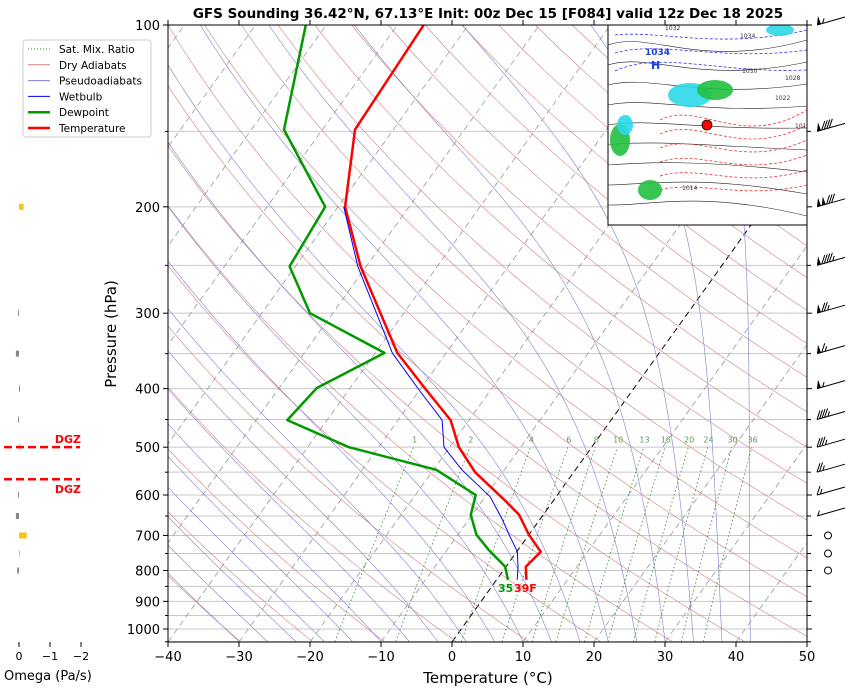  What do you see at coordinates (596, 440) in the screenshot?
I see `mixing-ratio-label: 8` at bounding box center [596, 440].